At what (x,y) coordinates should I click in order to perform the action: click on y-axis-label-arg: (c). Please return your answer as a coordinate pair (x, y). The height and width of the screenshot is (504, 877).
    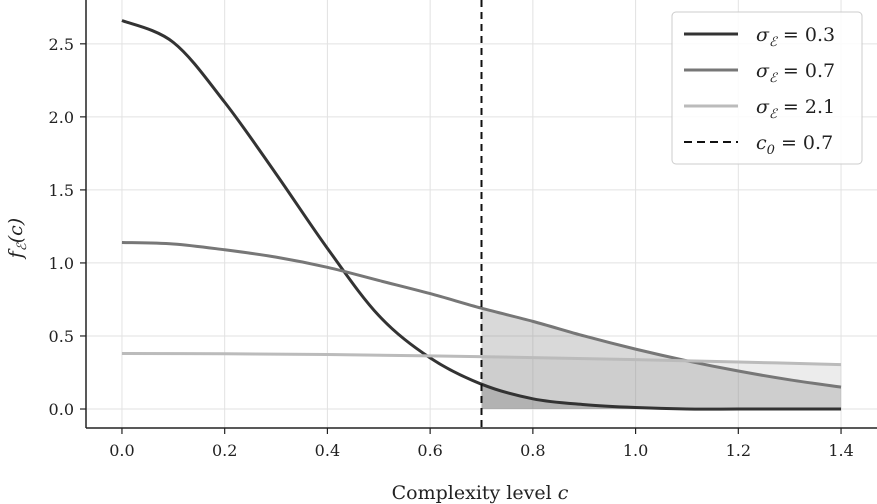
    Looking at the image, I should click on (16, 230).